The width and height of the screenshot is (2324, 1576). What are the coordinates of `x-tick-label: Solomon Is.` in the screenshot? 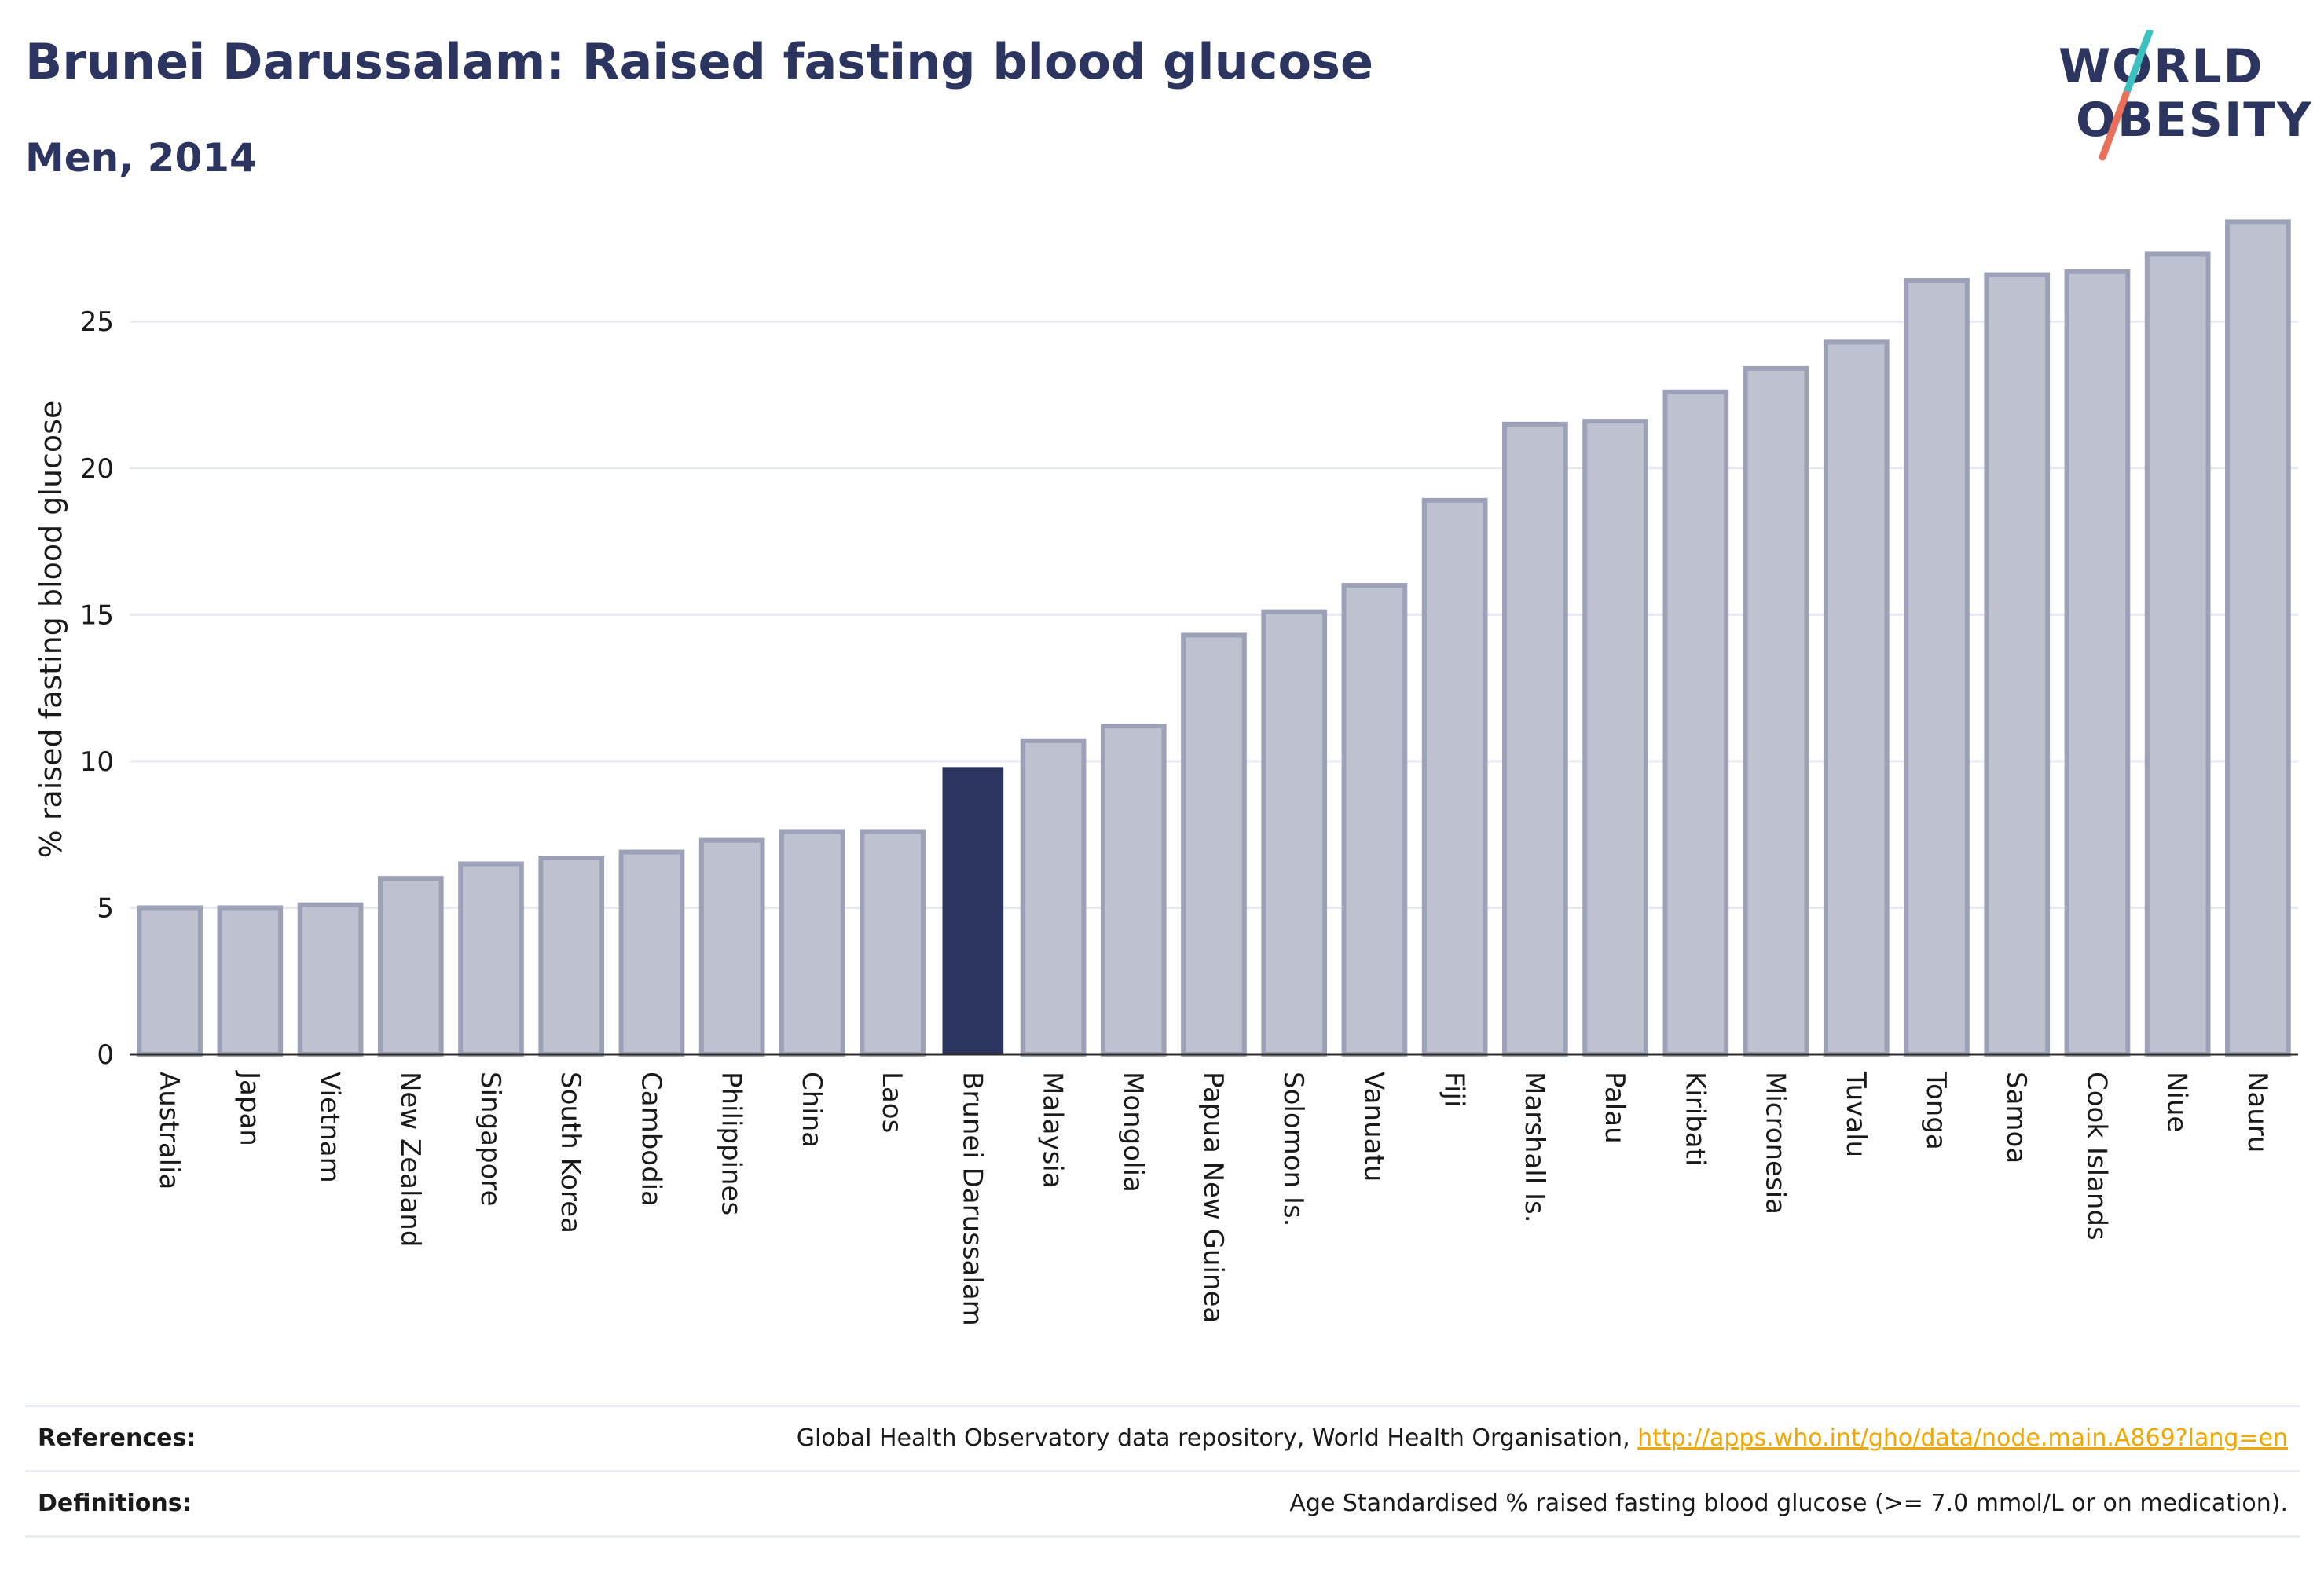 It's located at (1293, 1149).